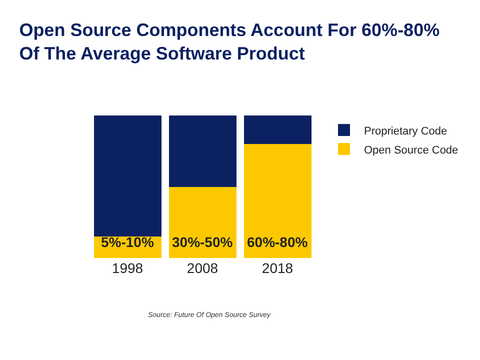 This screenshot has width=480, height=360. Describe the element at coordinates (128, 268) in the screenshot. I see `x-tick-label: 1998` at that location.